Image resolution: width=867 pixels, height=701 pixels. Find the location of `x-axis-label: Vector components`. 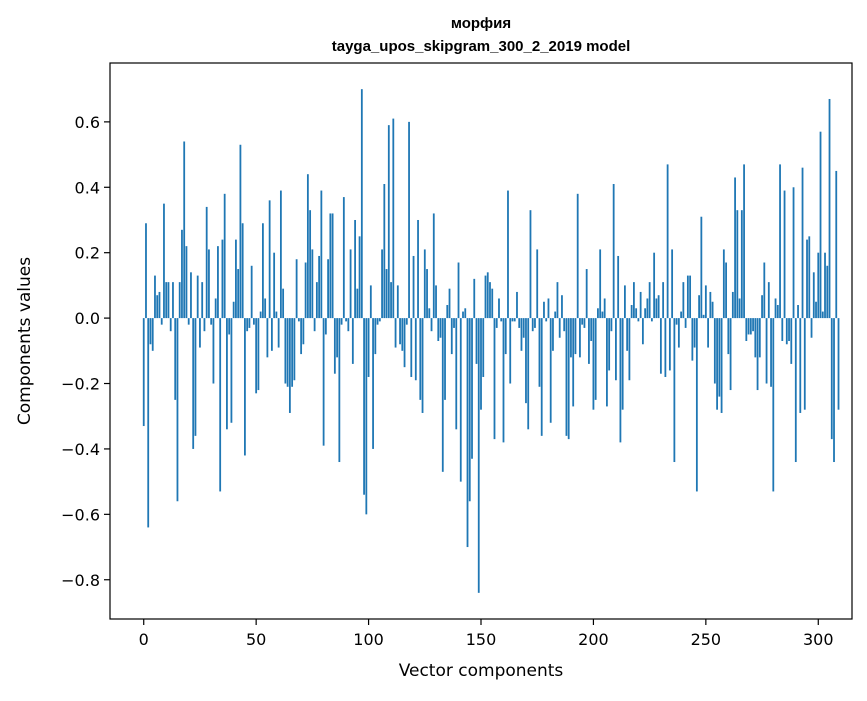

x-axis-label: Vector components is located at coordinates (481, 671).